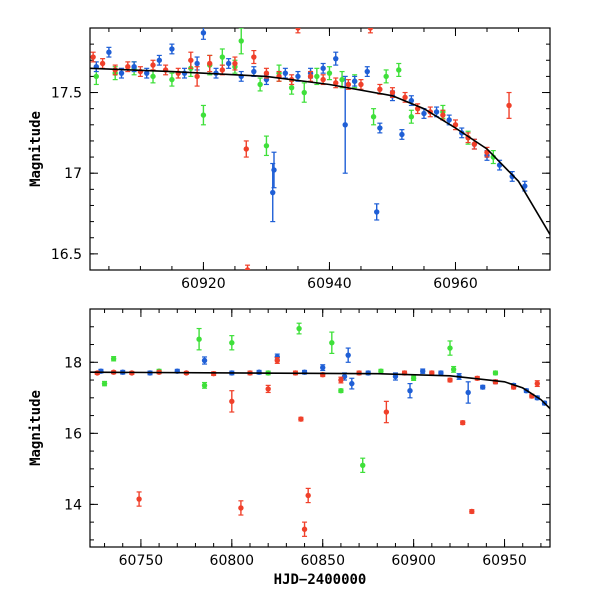  I want to click on top-y-axis-title: Magnitude, so click(36, 149).